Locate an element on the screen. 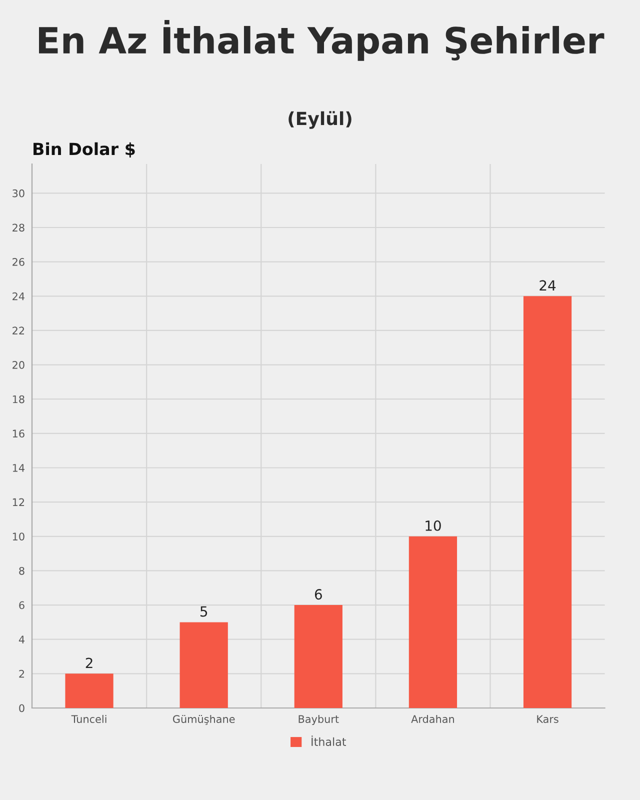 The width and height of the screenshot is (640, 800). y-tick-label: 10 is located at coordinates (18, 536).